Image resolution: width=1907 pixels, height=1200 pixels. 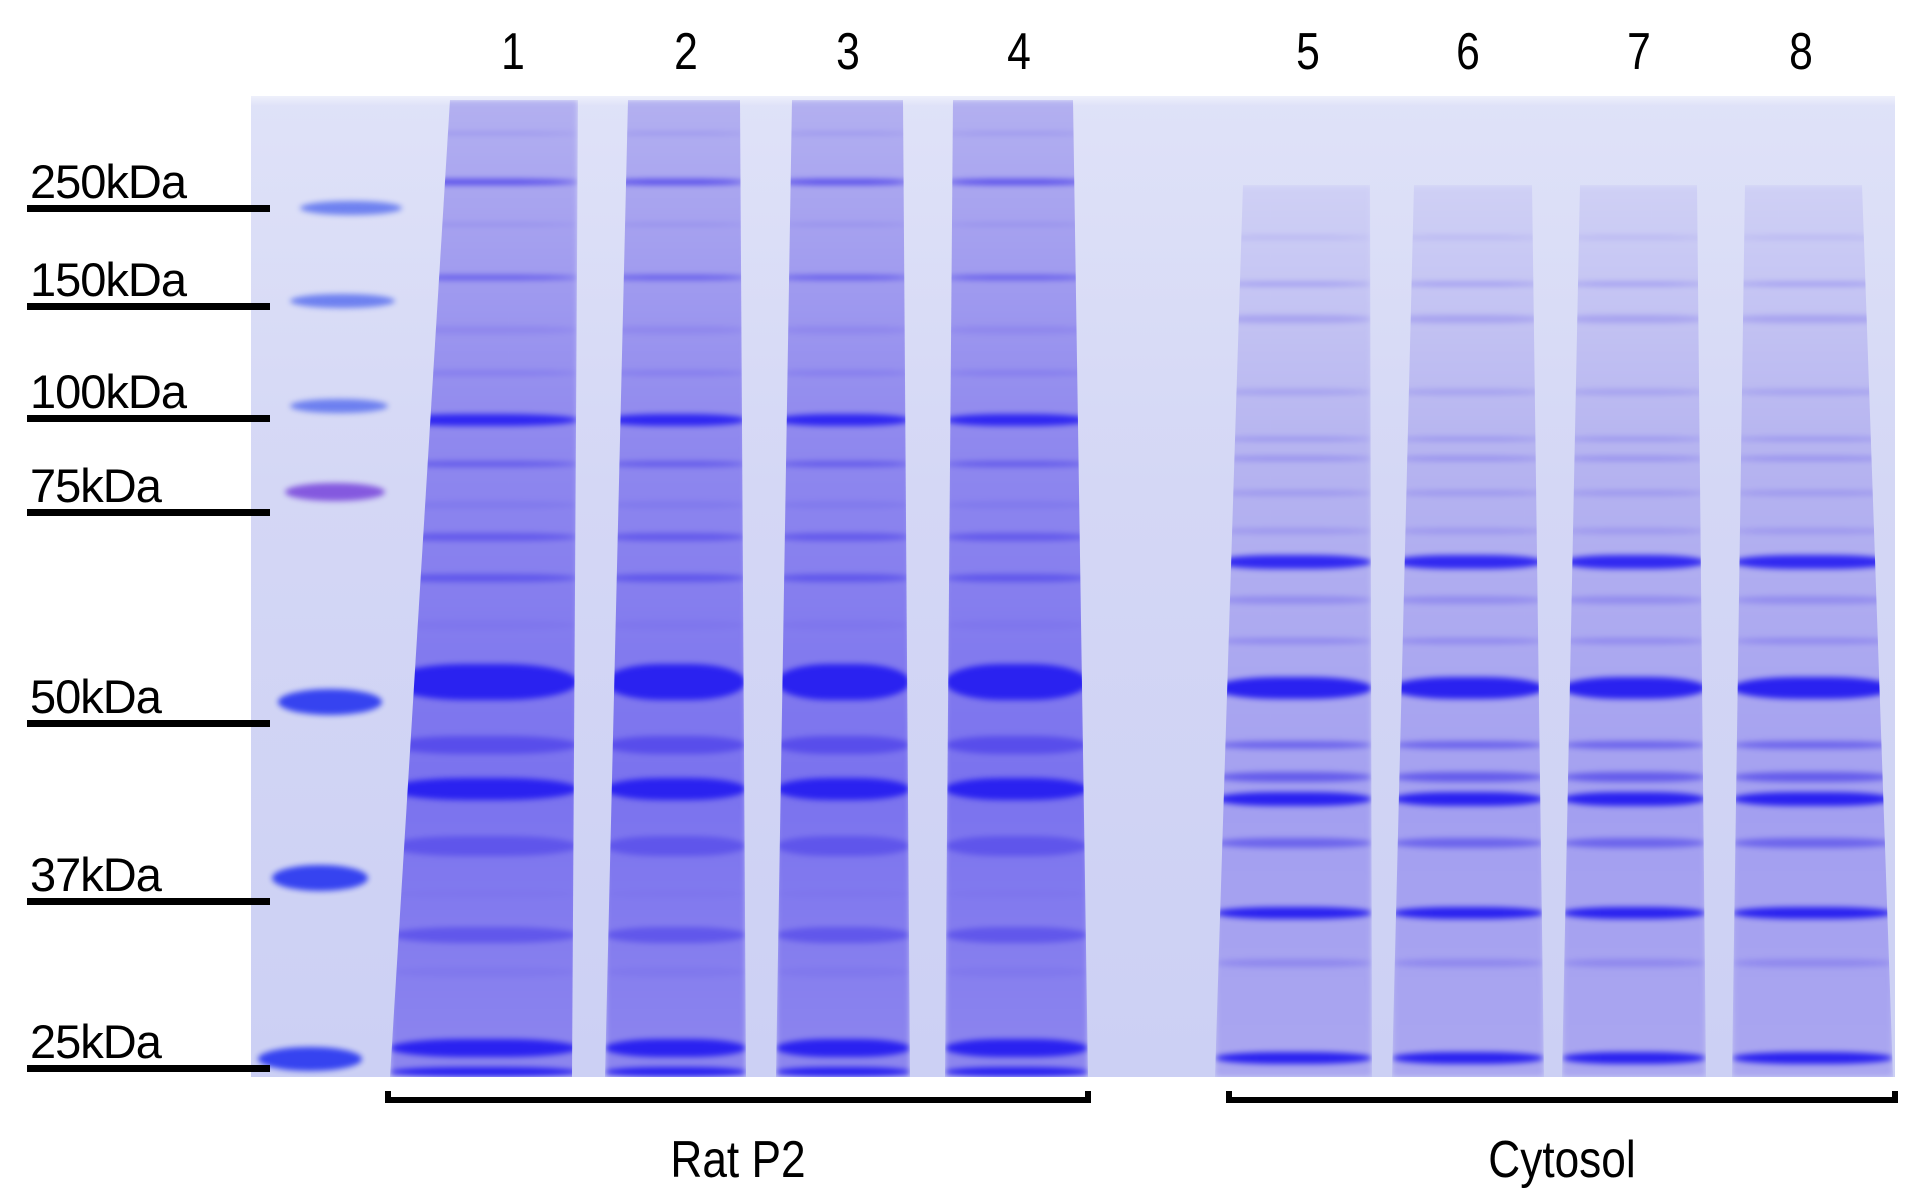 What do you see at coordinates (339, 406) in the screenshot?
I see `marker-band-100kDa` at bounding box center [339, 406].